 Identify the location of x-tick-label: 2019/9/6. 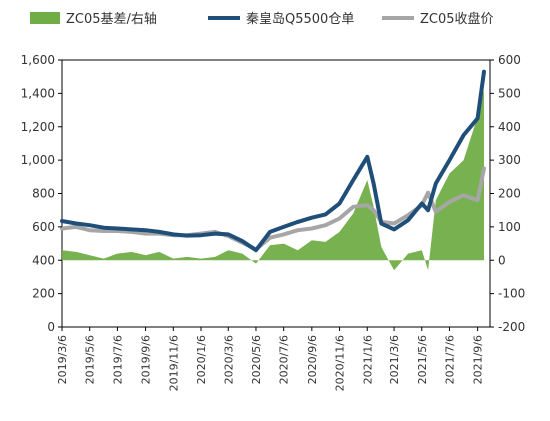
(146, 359).